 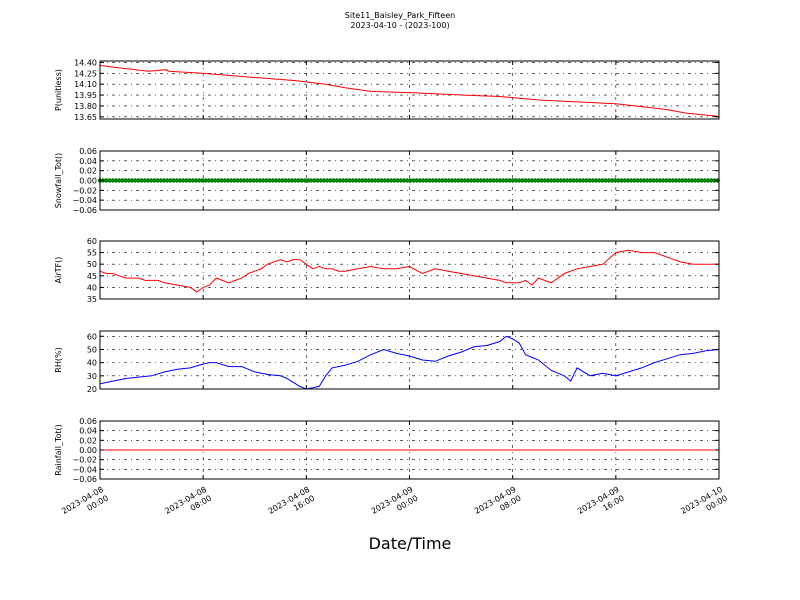 What do you see at coordinates (88, 421) in the screenshot?
I see `rainfall-y-tick-label: 0.06` at bounding box center [88, 421].